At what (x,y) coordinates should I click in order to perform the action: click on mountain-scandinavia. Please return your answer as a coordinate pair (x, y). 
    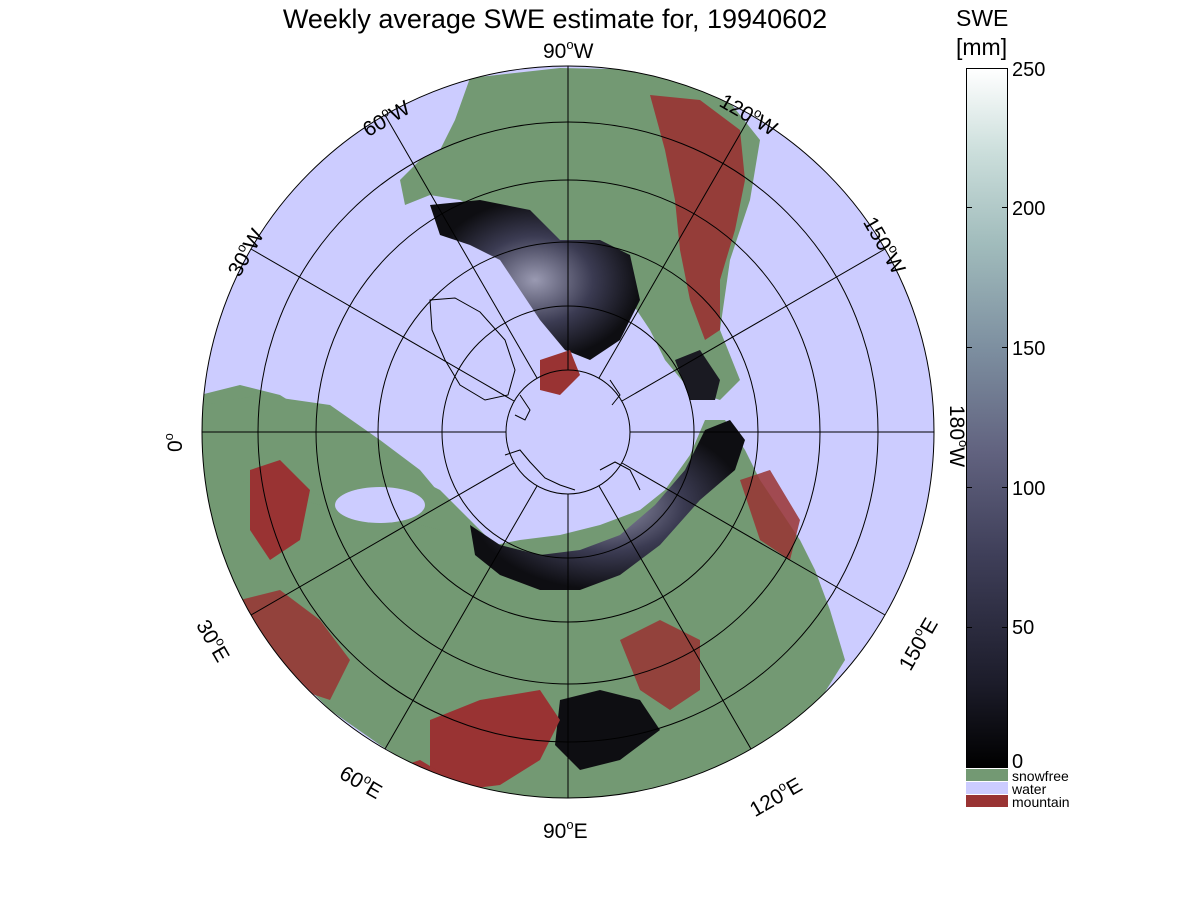
    Looking at the image, I should click on (280, 510).